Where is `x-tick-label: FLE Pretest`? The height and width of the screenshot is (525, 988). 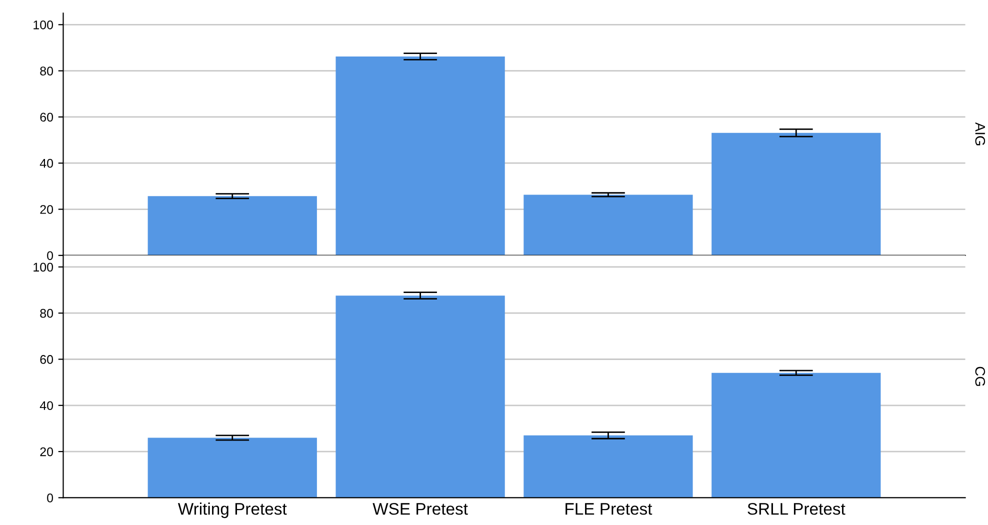 x-tick-label: FLE Pretest is located at coordinates (609, 509).